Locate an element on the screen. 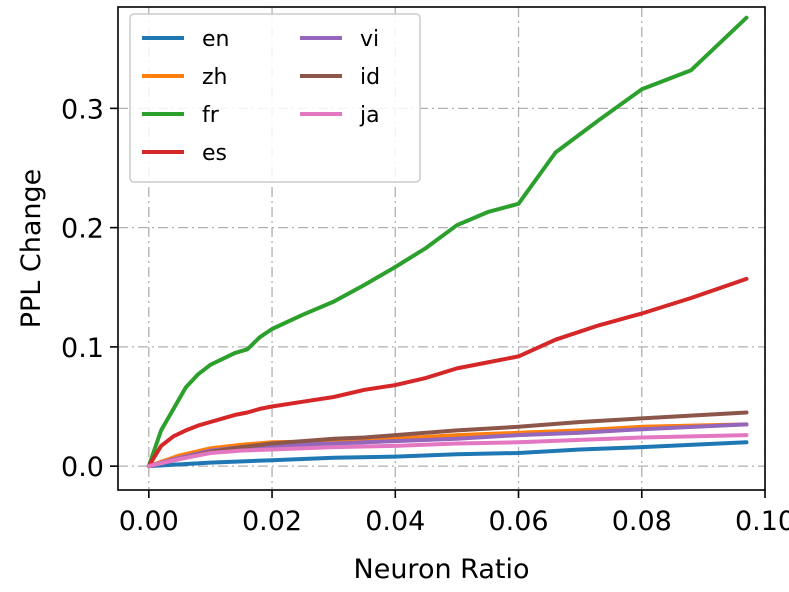 The width and height of the screenshot is (789, 592). x-tick-label: 0.06 is located at coordinates (518, 521).